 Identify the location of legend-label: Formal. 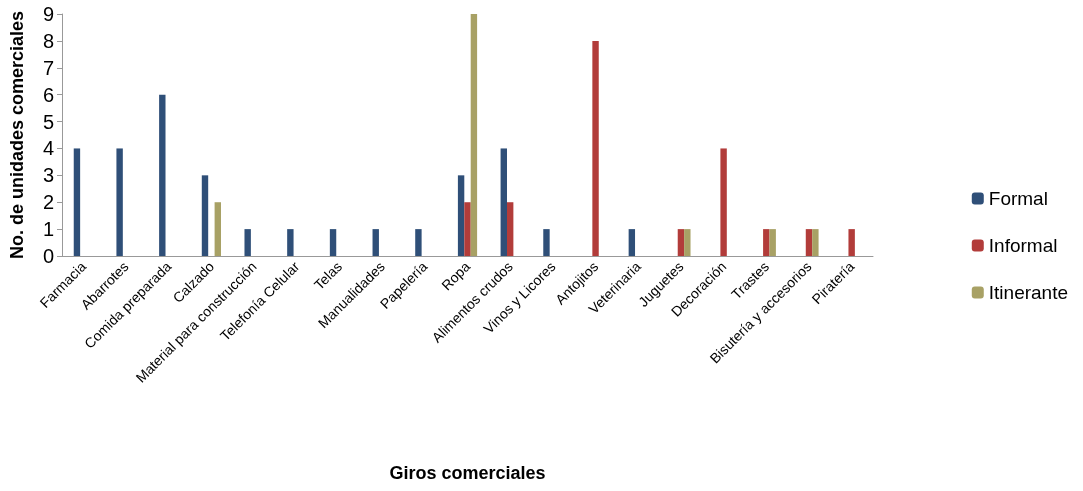
(1018, 198).